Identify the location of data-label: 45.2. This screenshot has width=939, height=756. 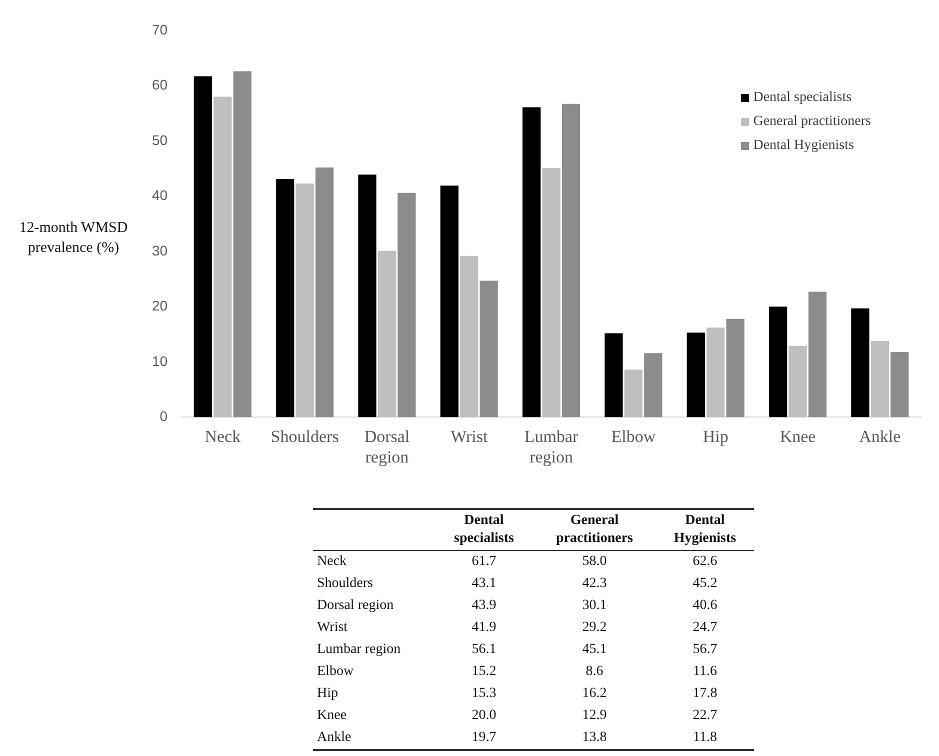
(705, 584).